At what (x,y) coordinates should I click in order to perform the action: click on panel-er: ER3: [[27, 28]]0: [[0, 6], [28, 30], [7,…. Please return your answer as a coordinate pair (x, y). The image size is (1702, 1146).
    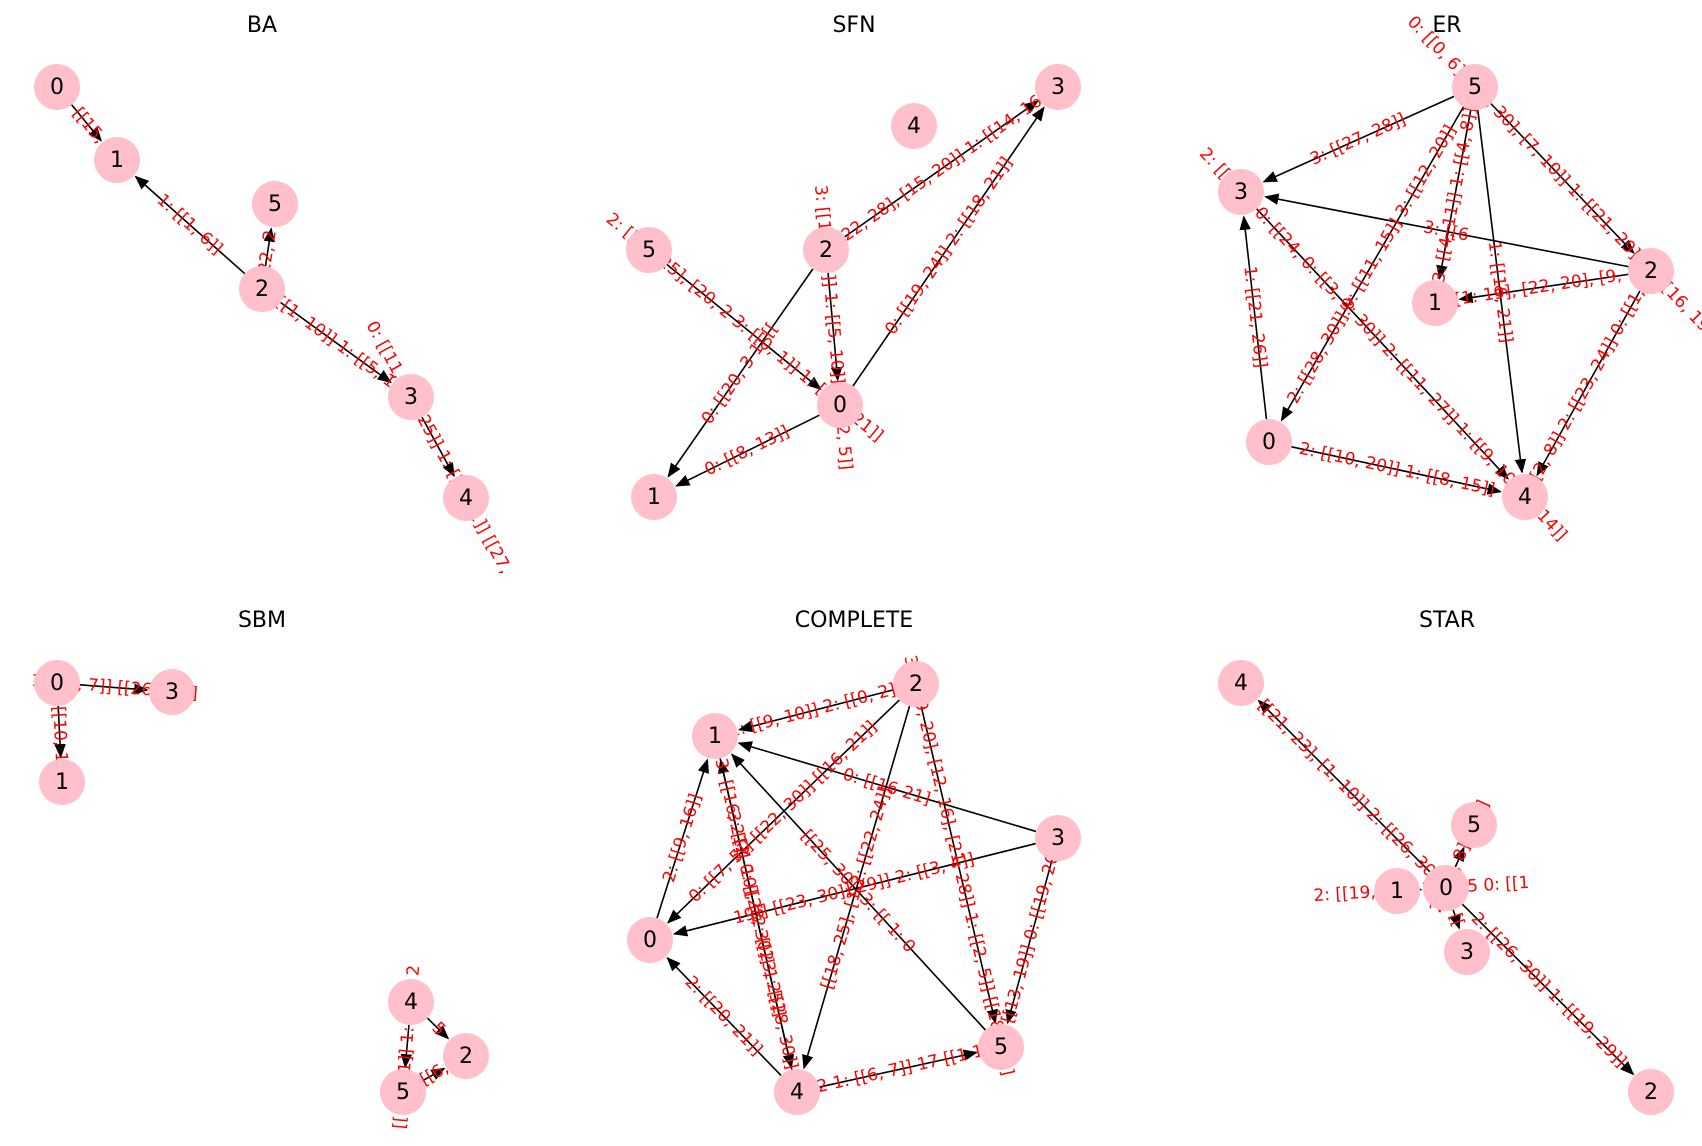
    Looking at the image, I should click on (1448, 278).